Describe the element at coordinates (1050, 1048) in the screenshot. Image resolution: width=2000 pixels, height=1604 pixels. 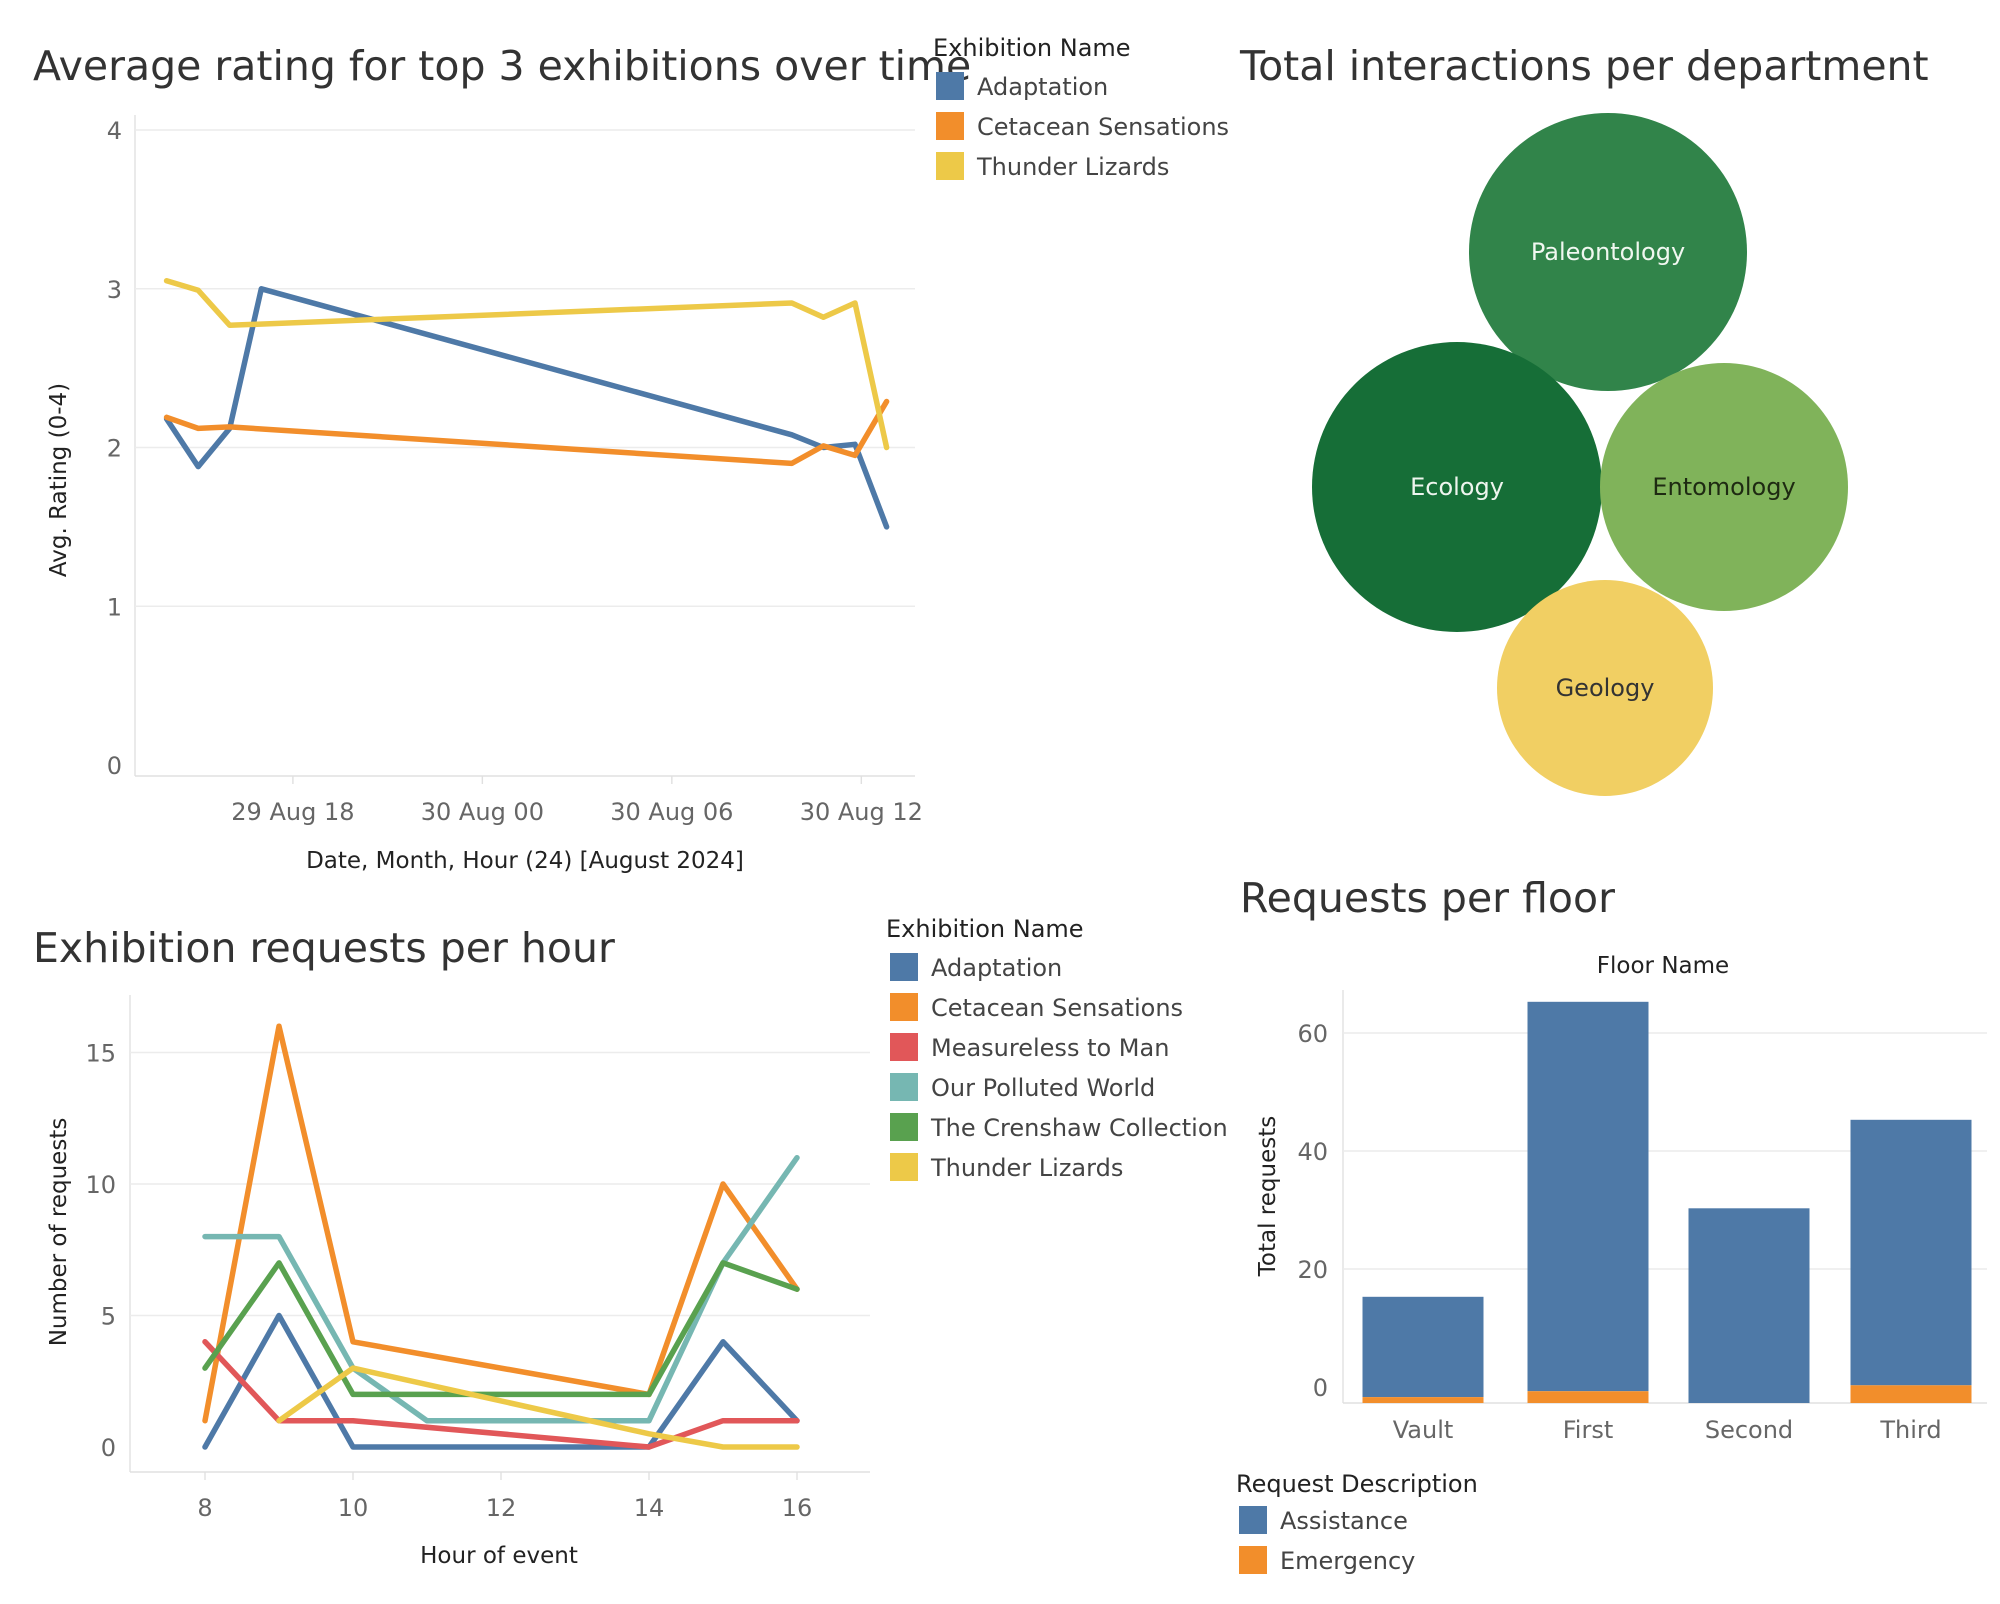
I see `legend-label: Measureless to Man` at that location.